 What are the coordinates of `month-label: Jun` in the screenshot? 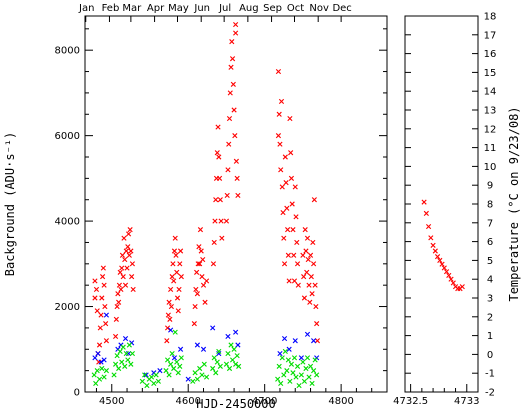 It's located at (201, 8).